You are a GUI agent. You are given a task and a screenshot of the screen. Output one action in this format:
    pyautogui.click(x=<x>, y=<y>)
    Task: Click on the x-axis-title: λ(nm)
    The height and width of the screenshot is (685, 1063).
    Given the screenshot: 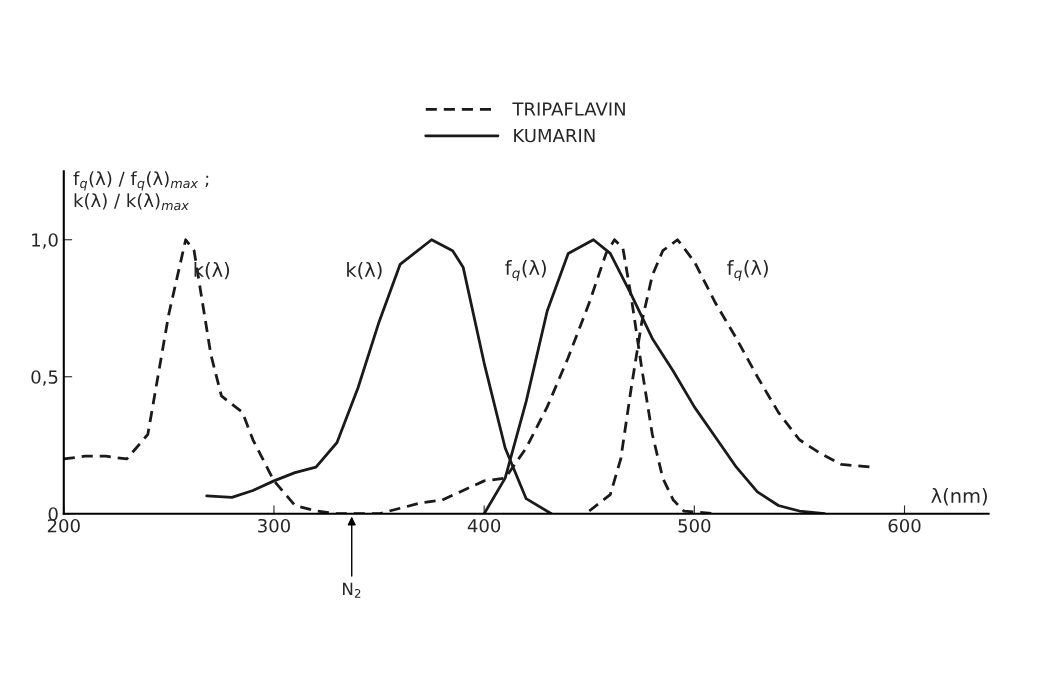 What is the action you would take?
    pyautogui.click(x=959, y=497)
    